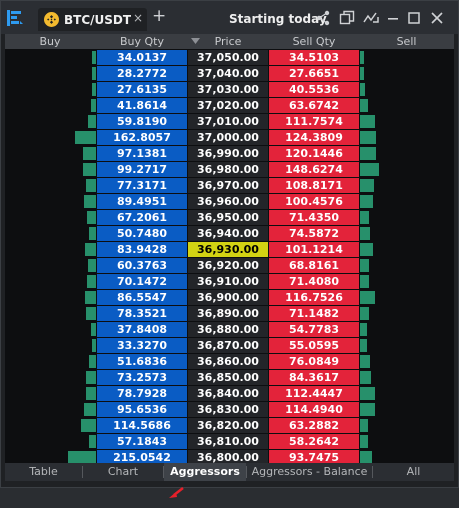 The image size is (459, 508). What do you see at coordinates (43, 471) in the screenshot?
I see `tab-table: Table` at bounding box center [43, 471].